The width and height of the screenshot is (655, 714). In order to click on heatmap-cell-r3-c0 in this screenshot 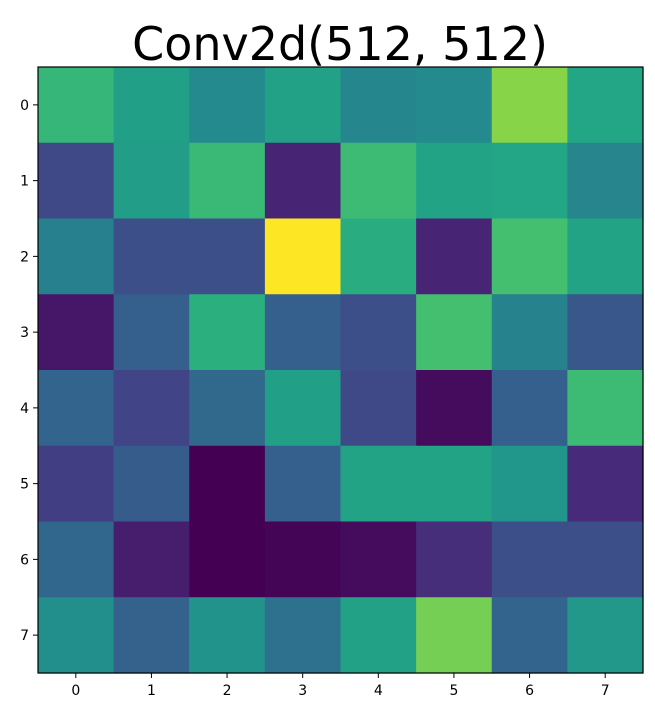, I will do `click(76, 332)`.